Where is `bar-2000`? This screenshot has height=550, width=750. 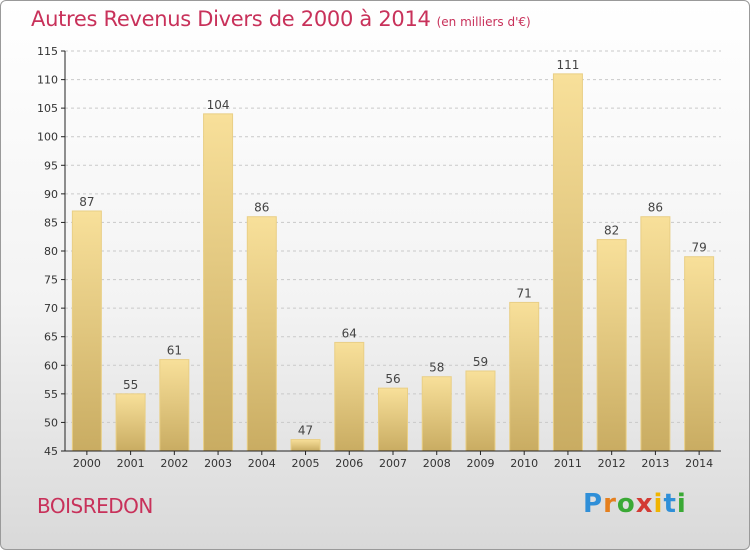 bar-2000 is located at coordinates (86, 331).